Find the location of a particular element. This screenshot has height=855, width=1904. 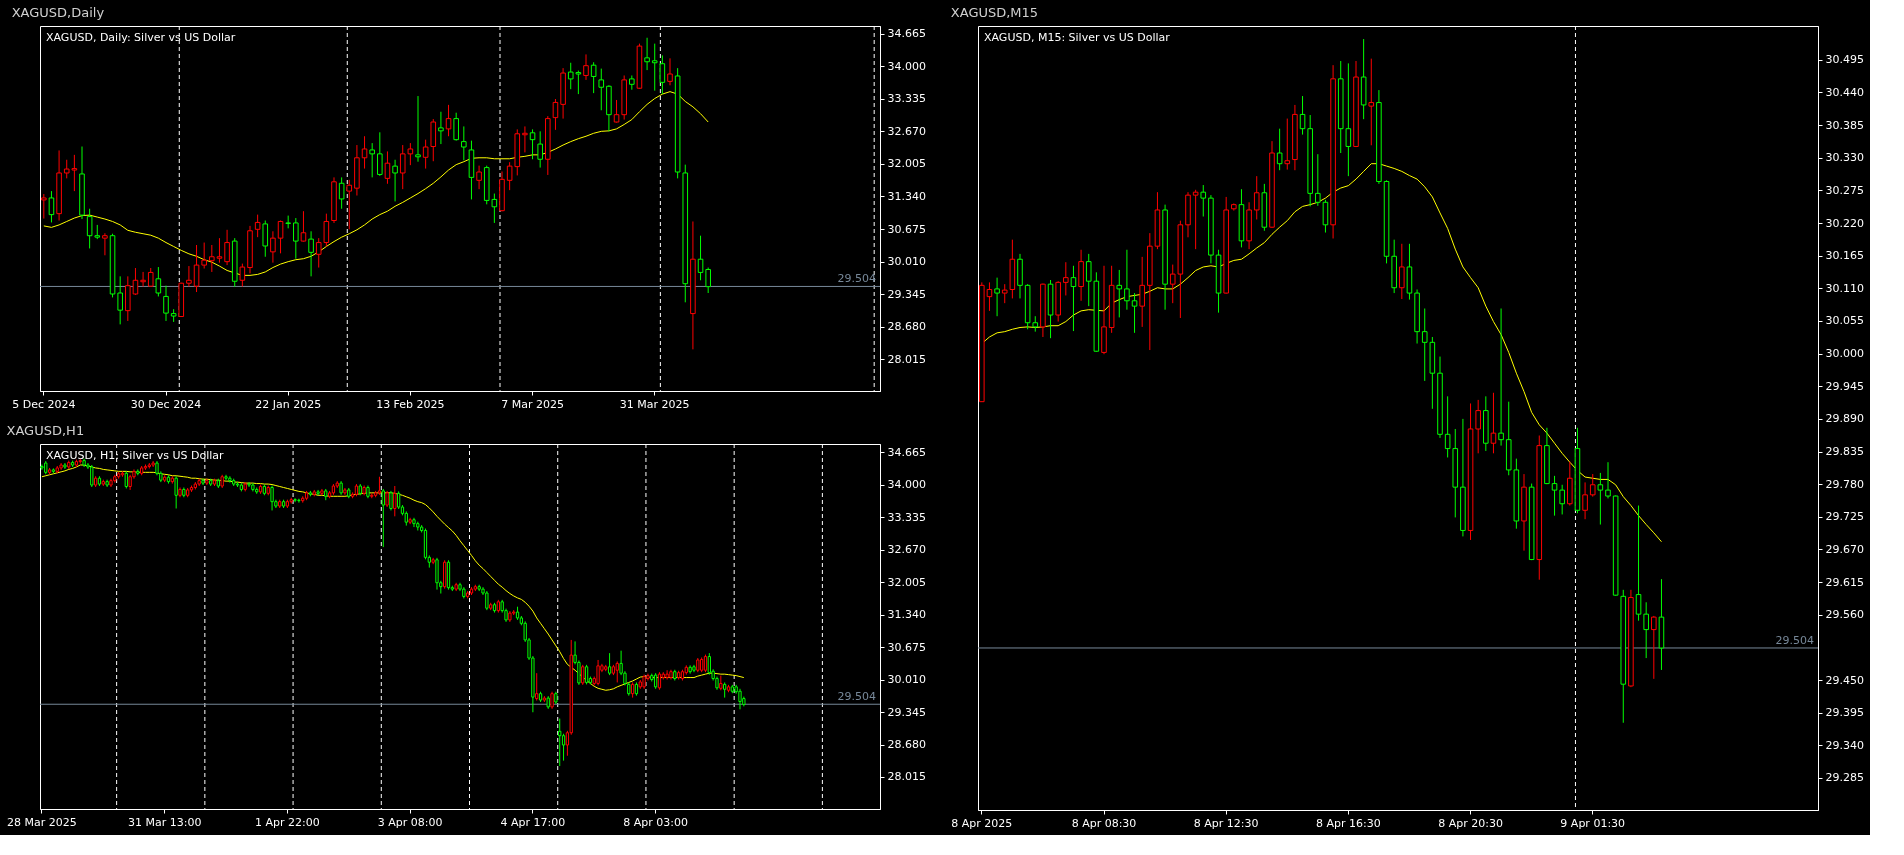

x-tick-label: 3 Apr 08:00 is located at coordinates (410, 822).